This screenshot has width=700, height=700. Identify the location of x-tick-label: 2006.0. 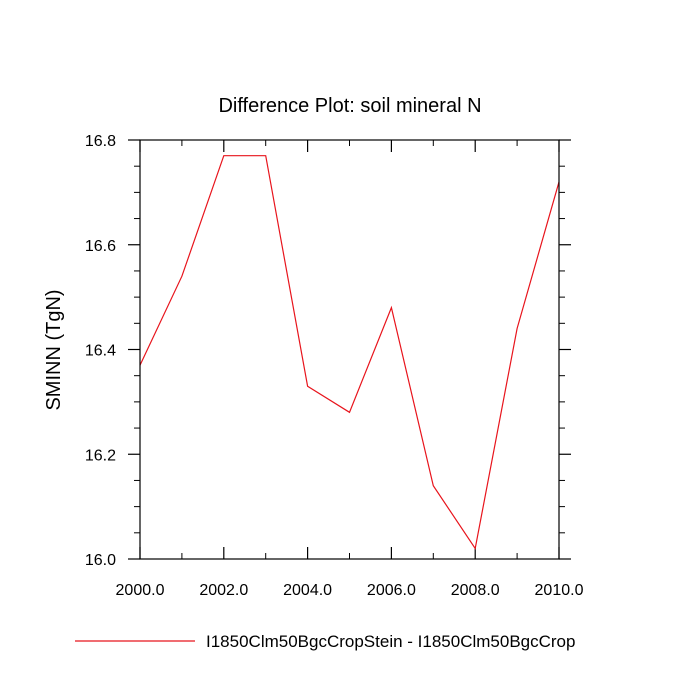
(391, 590).